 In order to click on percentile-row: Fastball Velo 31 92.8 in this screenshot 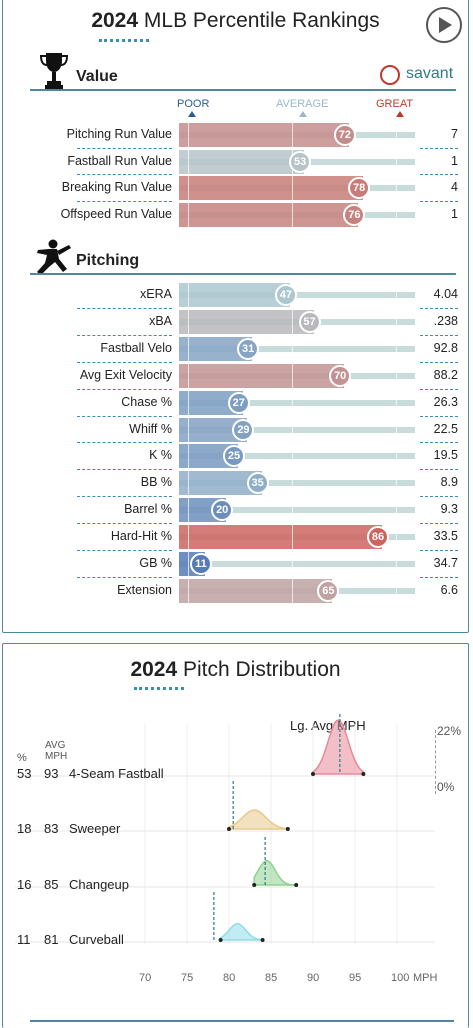, I will do `click(236, 348)`.